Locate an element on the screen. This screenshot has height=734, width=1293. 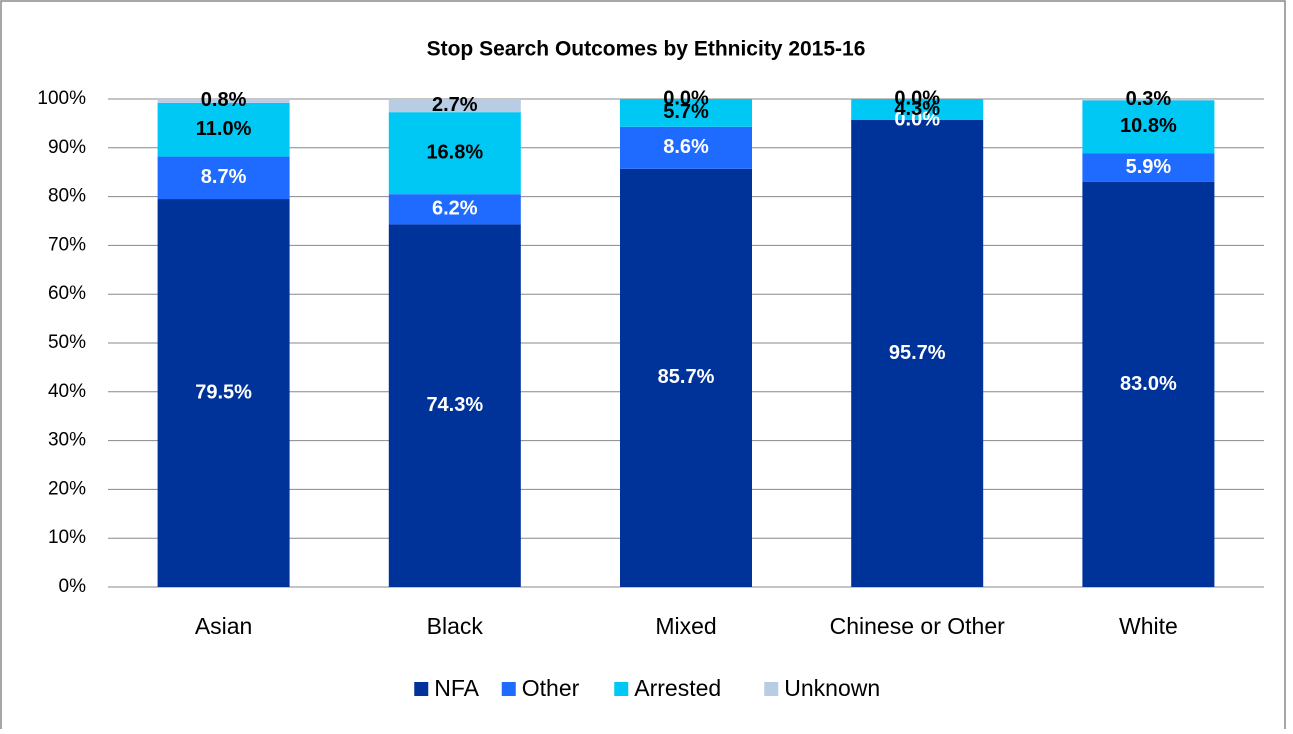
data-label: 11.0% is located at coordinates (224, 129).